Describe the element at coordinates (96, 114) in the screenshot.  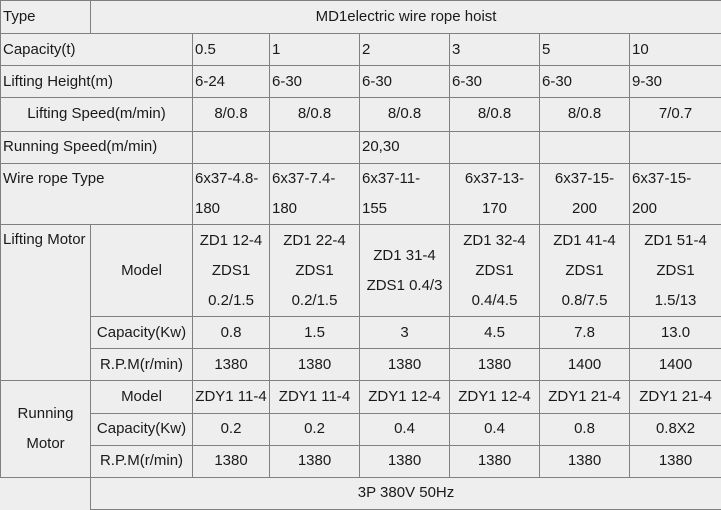
I see `lifting-speed-label: Lifting Speed(m/min)` at that location.